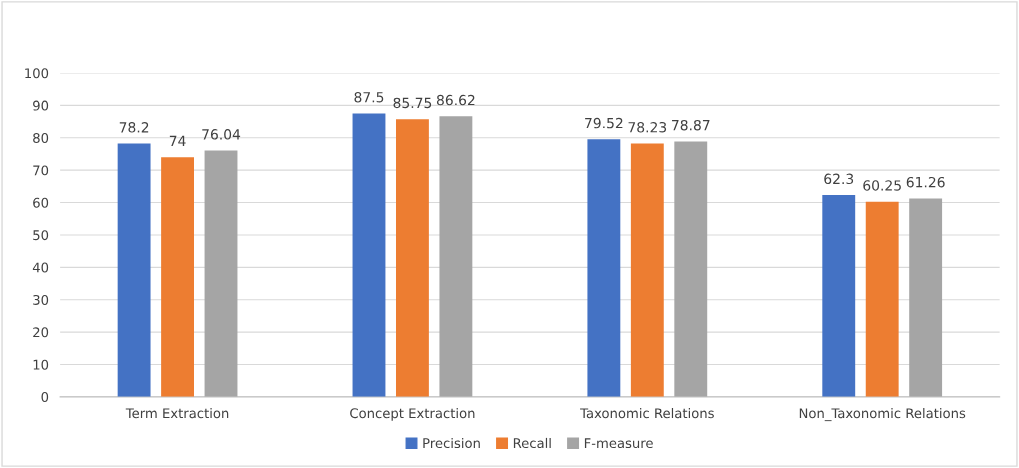  What do you see at coordinates (41, 299) in the screenshot?
I see `y-tick-label: 30` at bounding box center [41, 299].